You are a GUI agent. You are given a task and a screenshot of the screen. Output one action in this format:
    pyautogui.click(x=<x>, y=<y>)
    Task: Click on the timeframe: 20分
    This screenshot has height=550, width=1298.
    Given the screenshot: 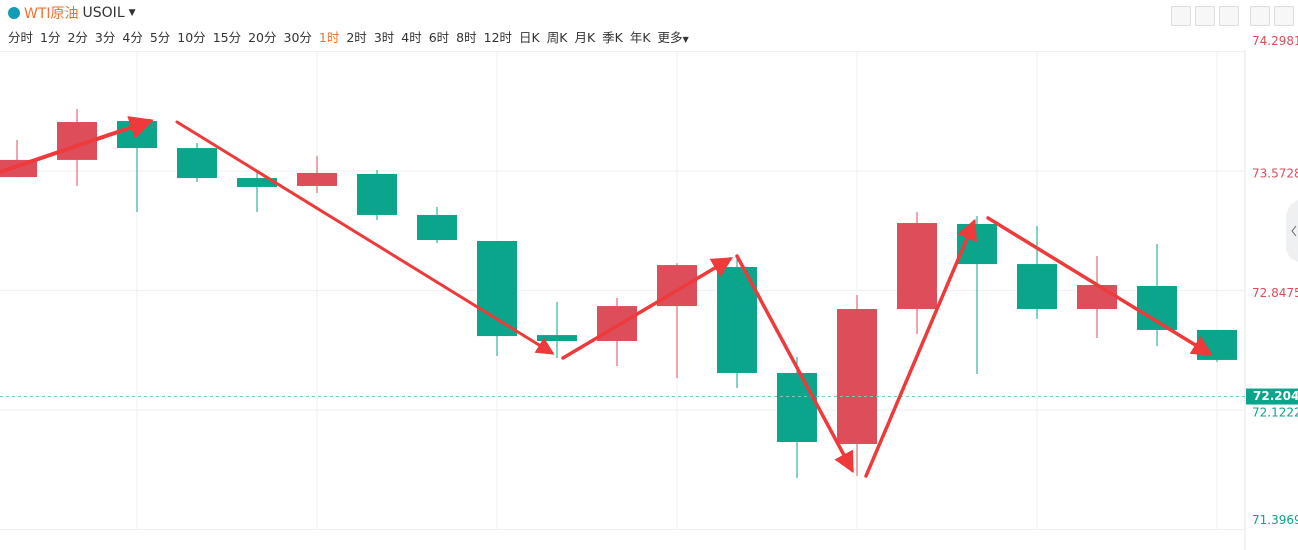 What is the action you would take?
    pyautogui.click(x=262, y=37)
    